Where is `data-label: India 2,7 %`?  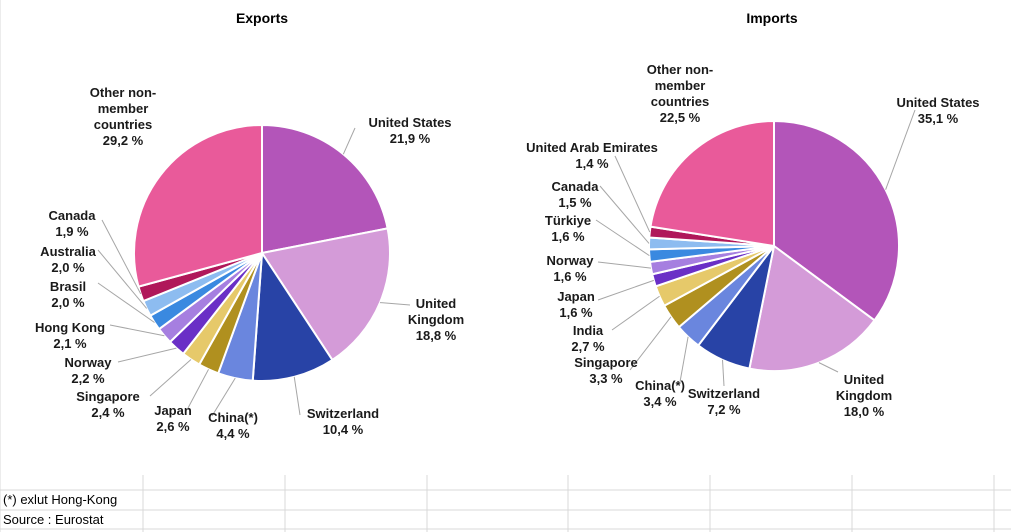
data-label: India 2,7 % is located at coordinates (587, 339).